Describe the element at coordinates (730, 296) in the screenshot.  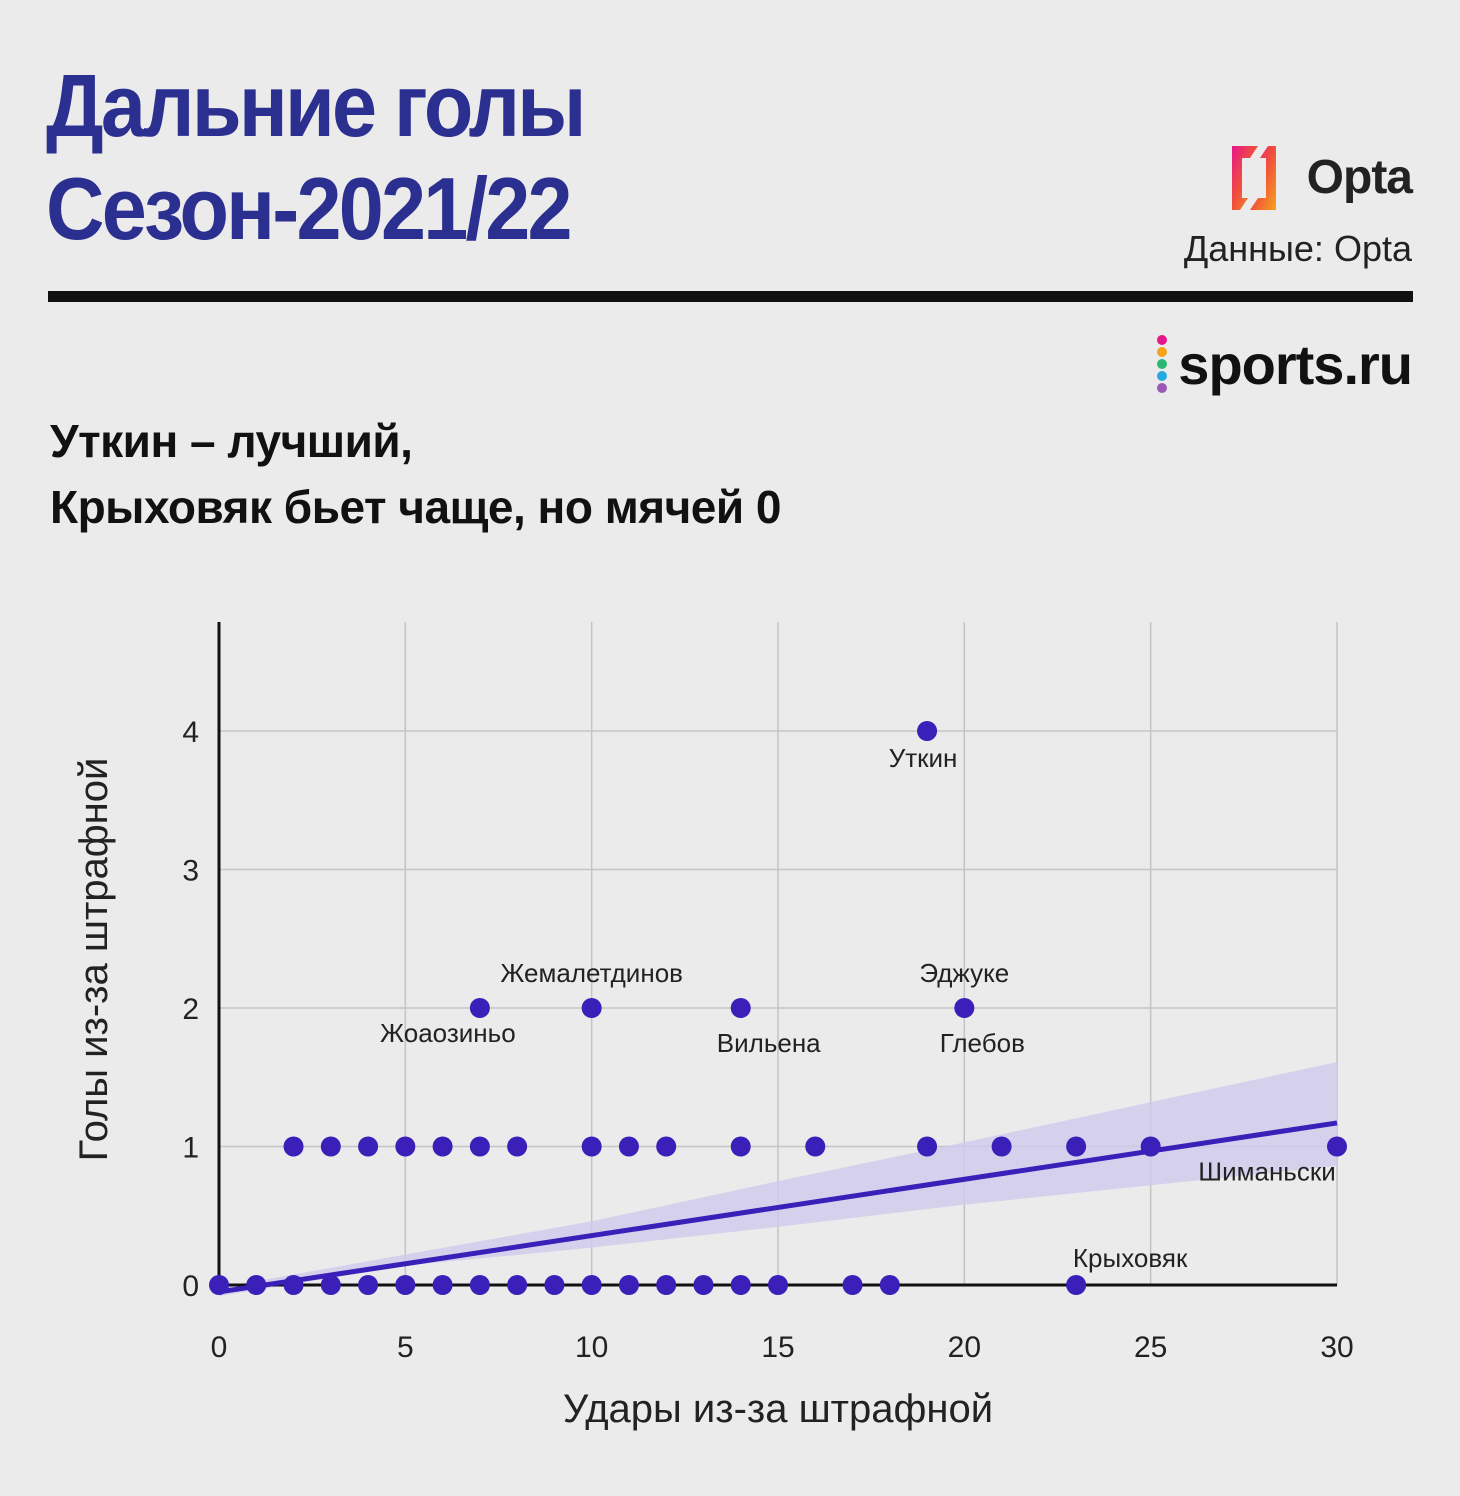
I see `header-divider` at that location.